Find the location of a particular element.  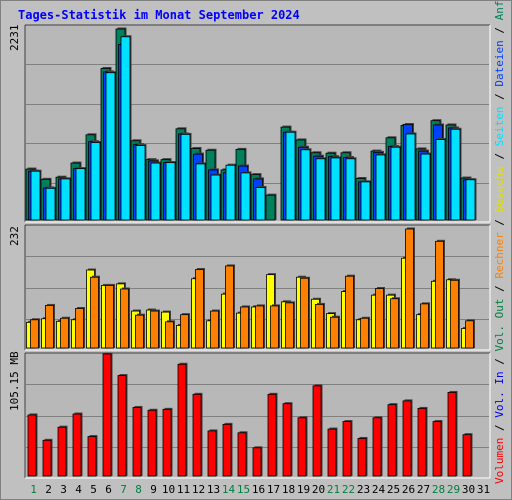

legend-entry: Vol. In is located at coordinates (499, 394).